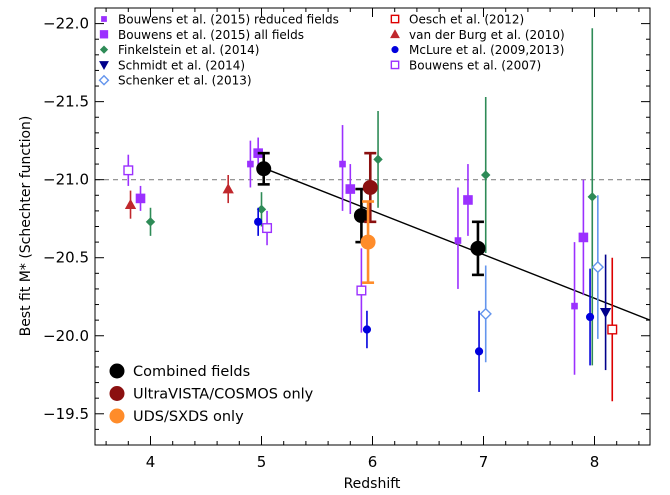 Image resolution: width=670 pixels, height=495 pixels. What do you see at coordinates (66, 336) in the screenshot?
I see `y-tick-label: −20.0` at bounding box center [66, 336].